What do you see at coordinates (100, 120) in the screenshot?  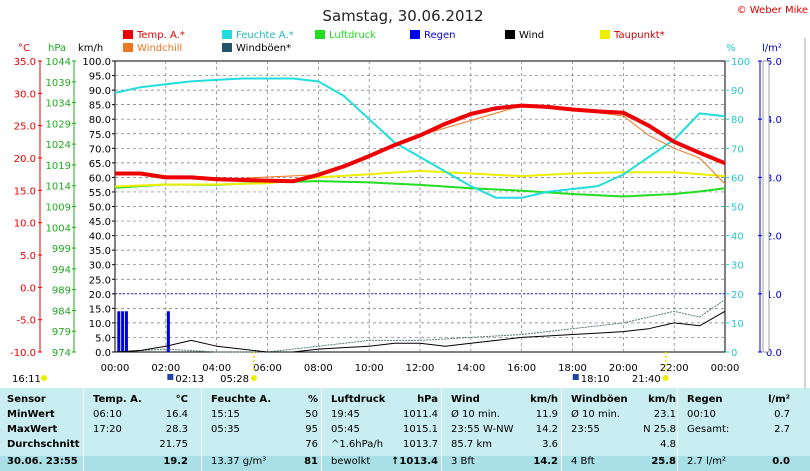 I see `tick-label-wind: 80.0` at bounding box center [100, 120].